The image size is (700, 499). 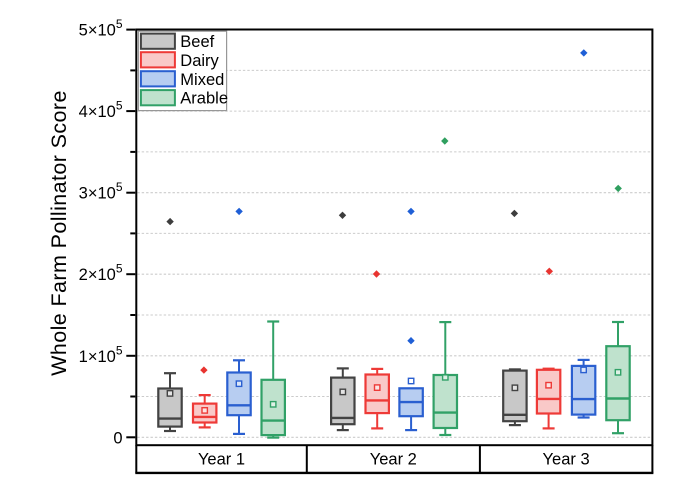 What do you see at coordinates (197, 42) in the screenshot?
I see `svg-text: Beef` at bounding box center [197, 42].